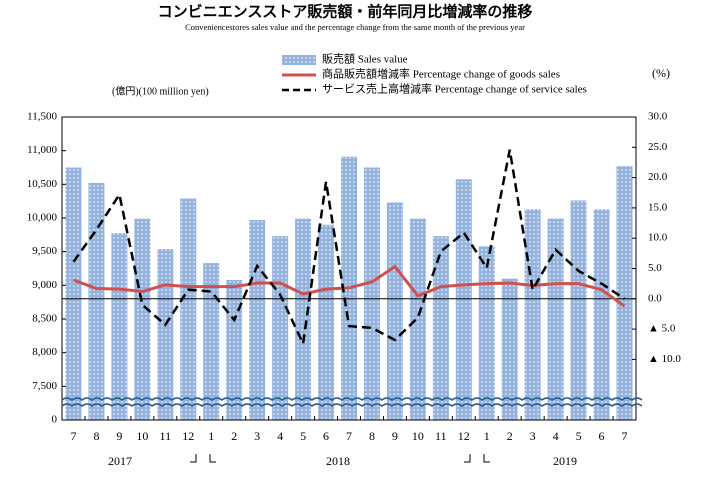  Describe the element at coordinates (661, 73) in the screenshot. I see `y2-axis-label: (%)` at that location.